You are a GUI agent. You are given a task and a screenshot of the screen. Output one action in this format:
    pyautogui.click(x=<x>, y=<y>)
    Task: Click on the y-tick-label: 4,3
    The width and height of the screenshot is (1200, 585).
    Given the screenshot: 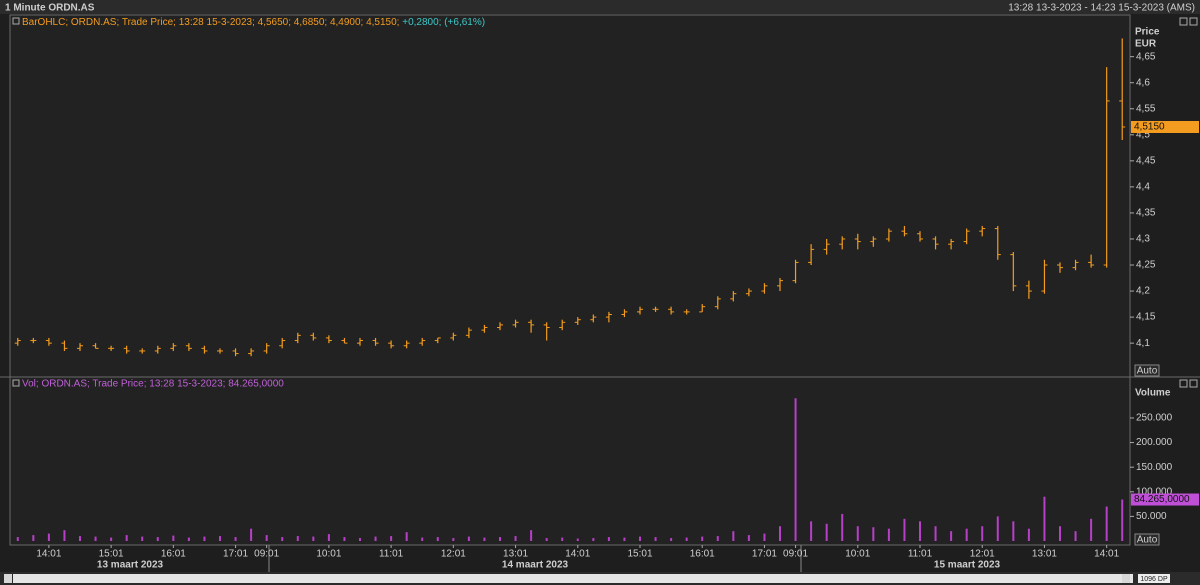 What is the action you would take?
    pyautogui.click(x=1143, y=239)
    